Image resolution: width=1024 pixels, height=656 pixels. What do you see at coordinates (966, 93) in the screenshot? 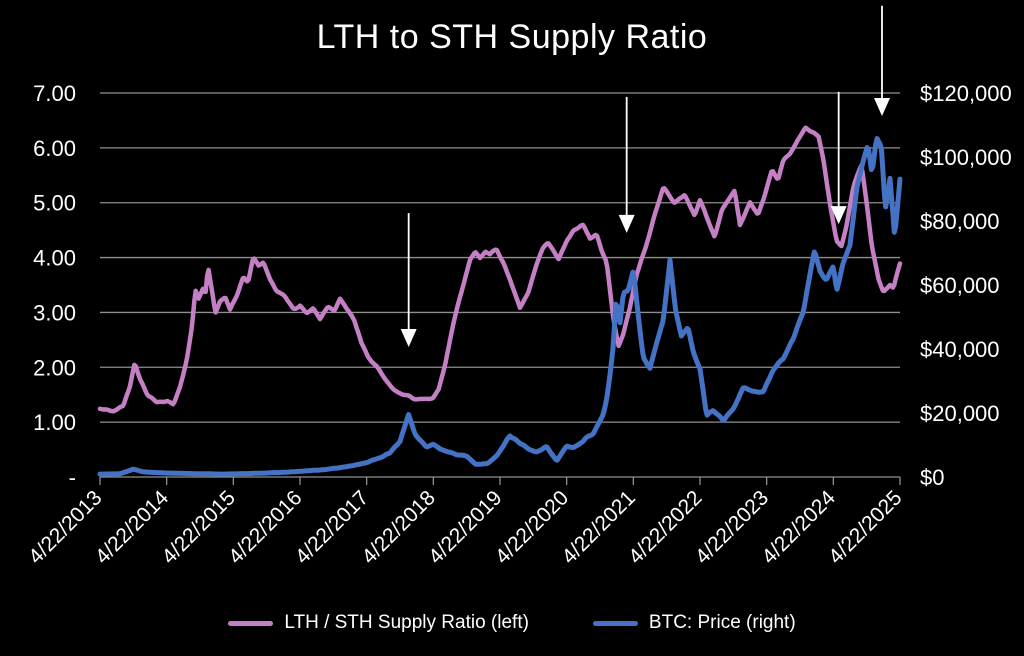
I see `svg-text: $120,000` at bounding box center [966, 93].